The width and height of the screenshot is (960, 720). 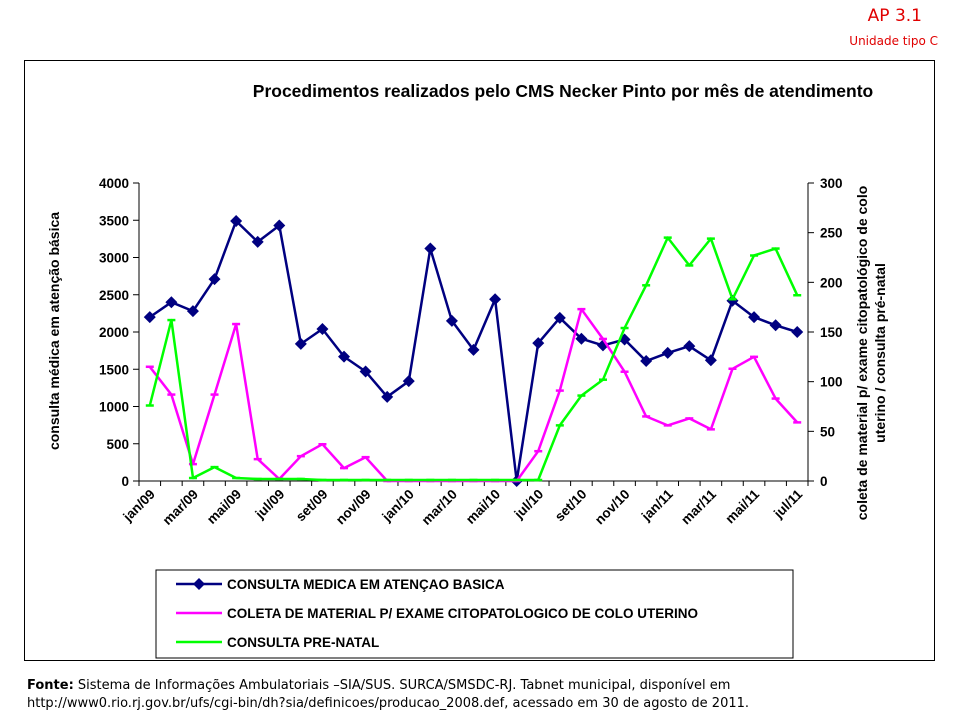 I want to click on y-tick-label: 1000, so click(x=114, y=407).